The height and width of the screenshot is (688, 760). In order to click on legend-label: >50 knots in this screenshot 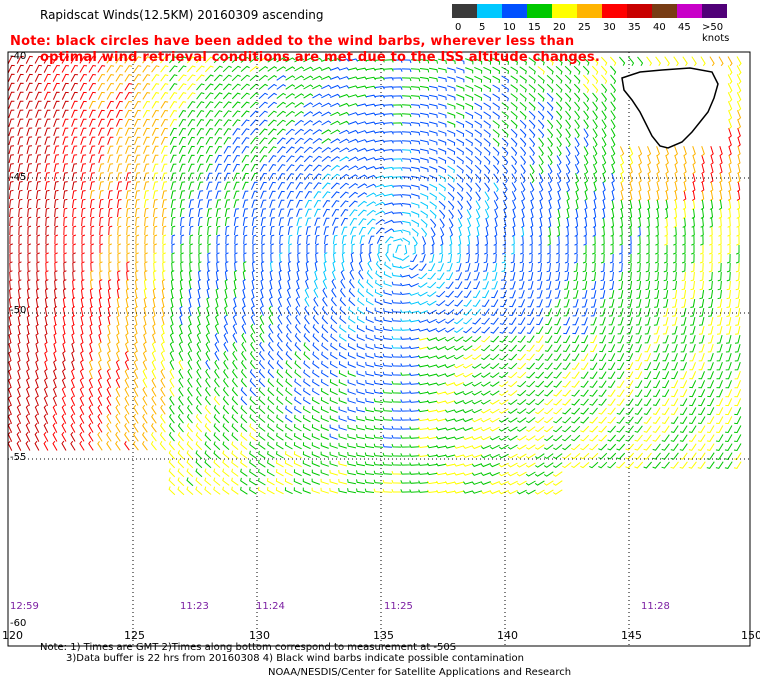, I will do `click(716, 33)`.